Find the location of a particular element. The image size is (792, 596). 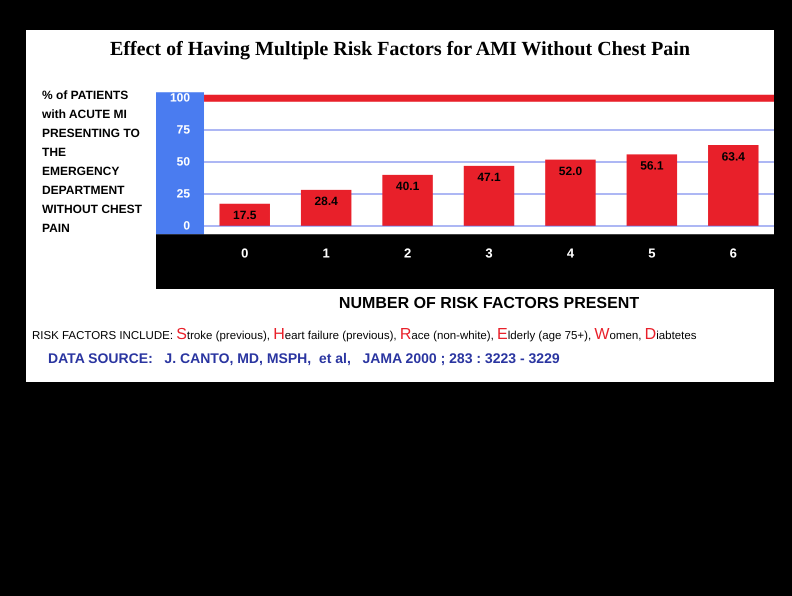

x-tick-label: 1 is located at coordinates (326, 253).